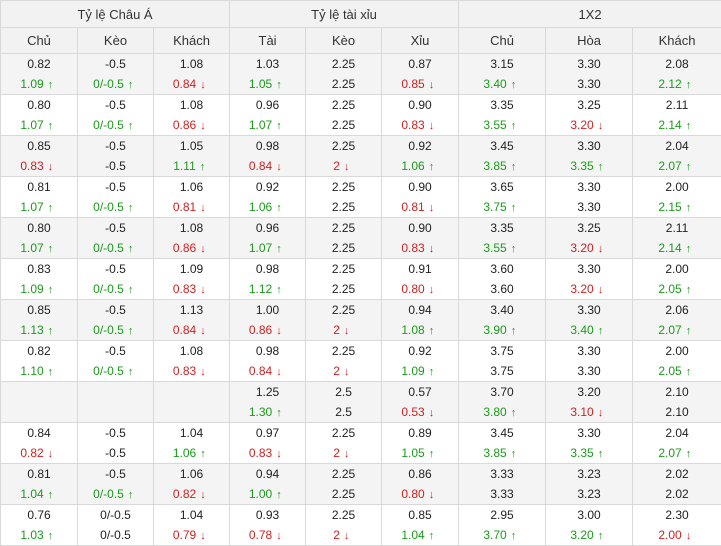 The width and height of the screenshot is (721, 546). I want to click on opening-odds, so click(191, 392).